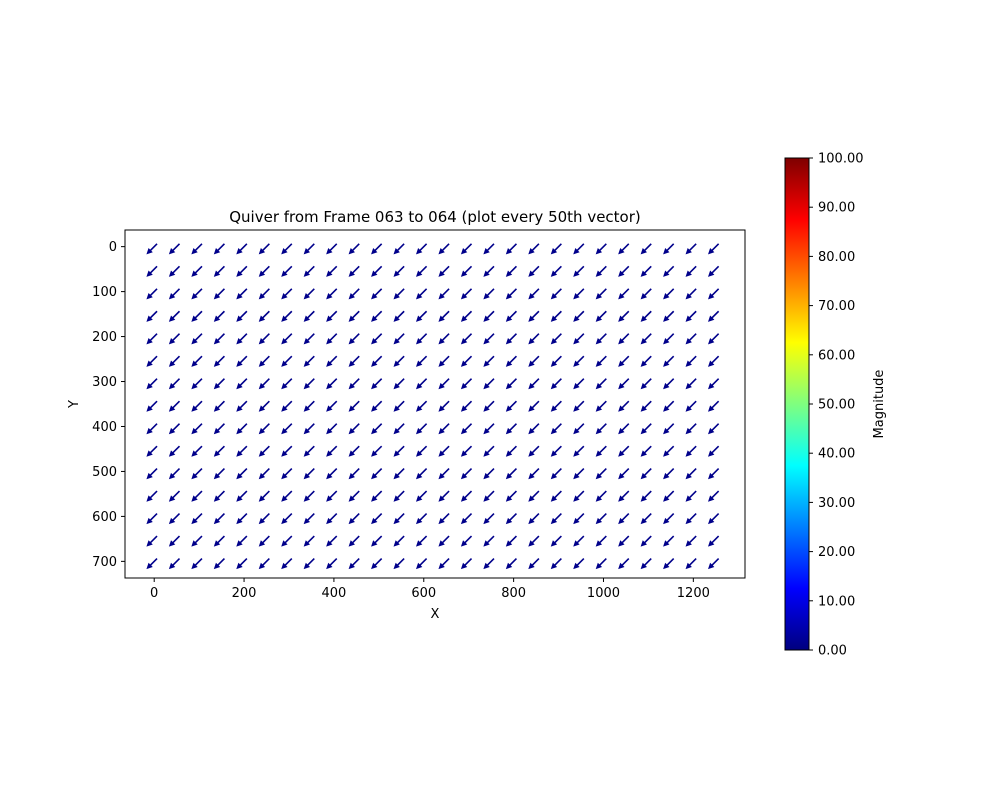 This screenshot has width=1000, height=800. What do you see at coordinates (603, 593) in the screenshot?
I see `x-tick-label: 1000` at bounding box center [603, 593].